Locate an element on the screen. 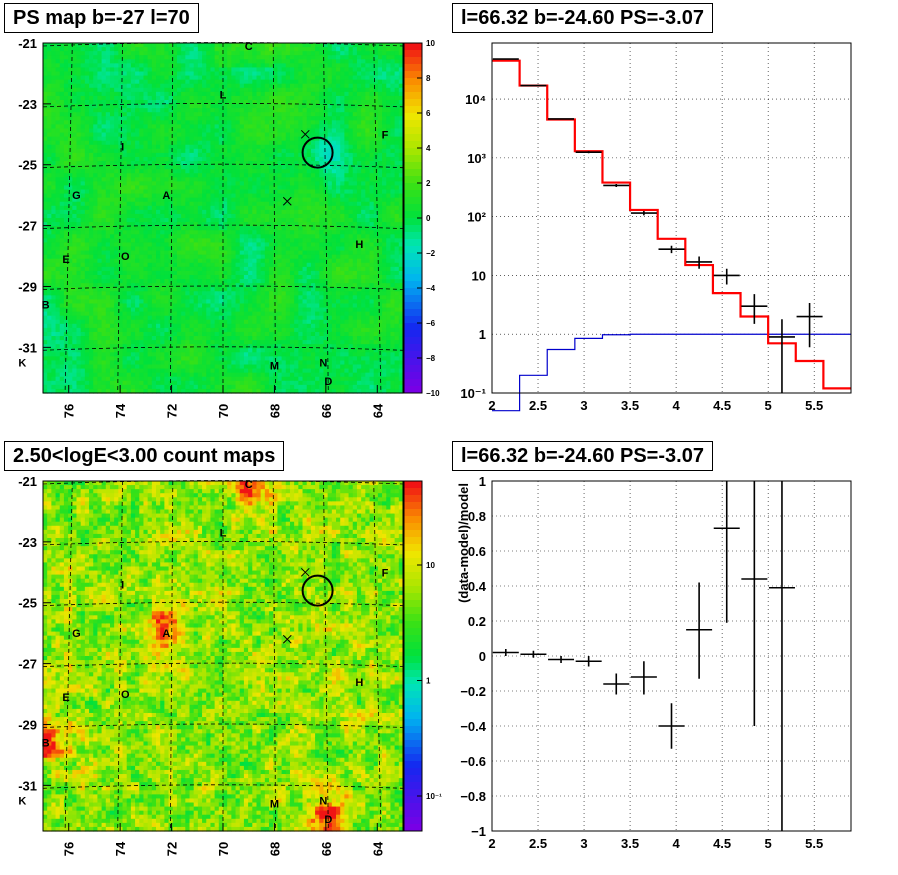 This screenshot has width=898, height=875. spectrum-xtick-label: 5.5 is located at coordinates (814, 405).